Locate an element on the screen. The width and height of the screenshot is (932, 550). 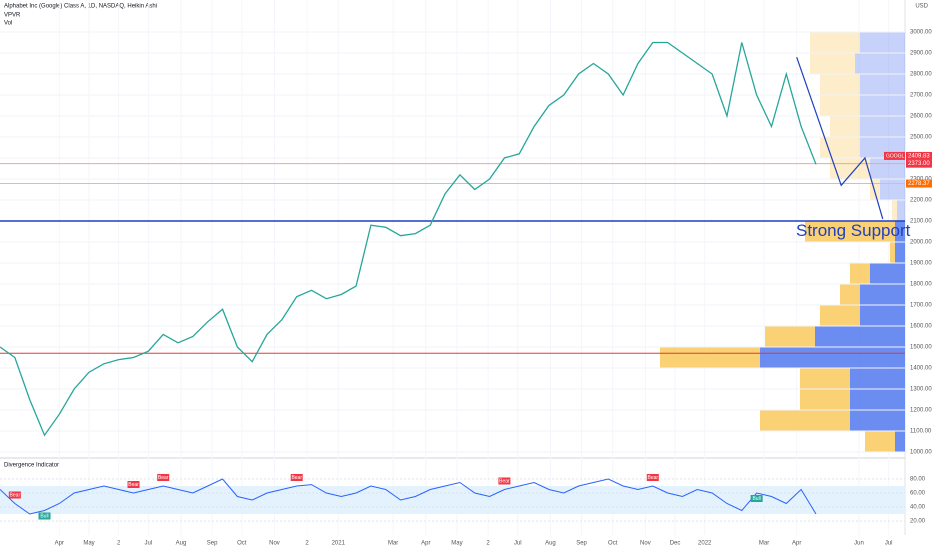
indicator-label: Vol is located at coordinates (8, 24).